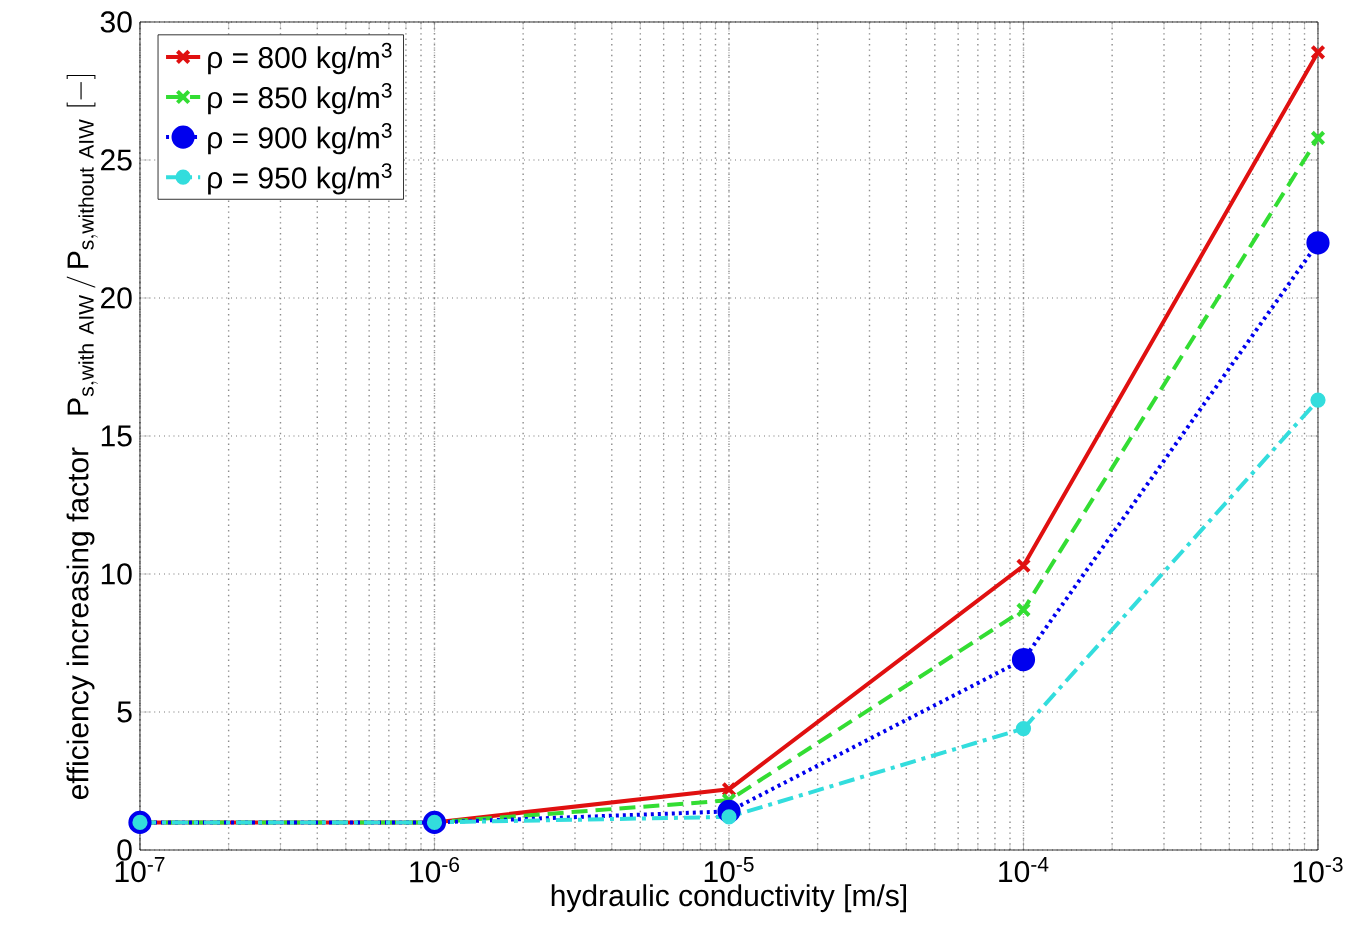 The height and width of the screenshot is (948, 1355). I want to click on legend-label: ρ = 850 kg/m$^{3}$, so click(300, 98).